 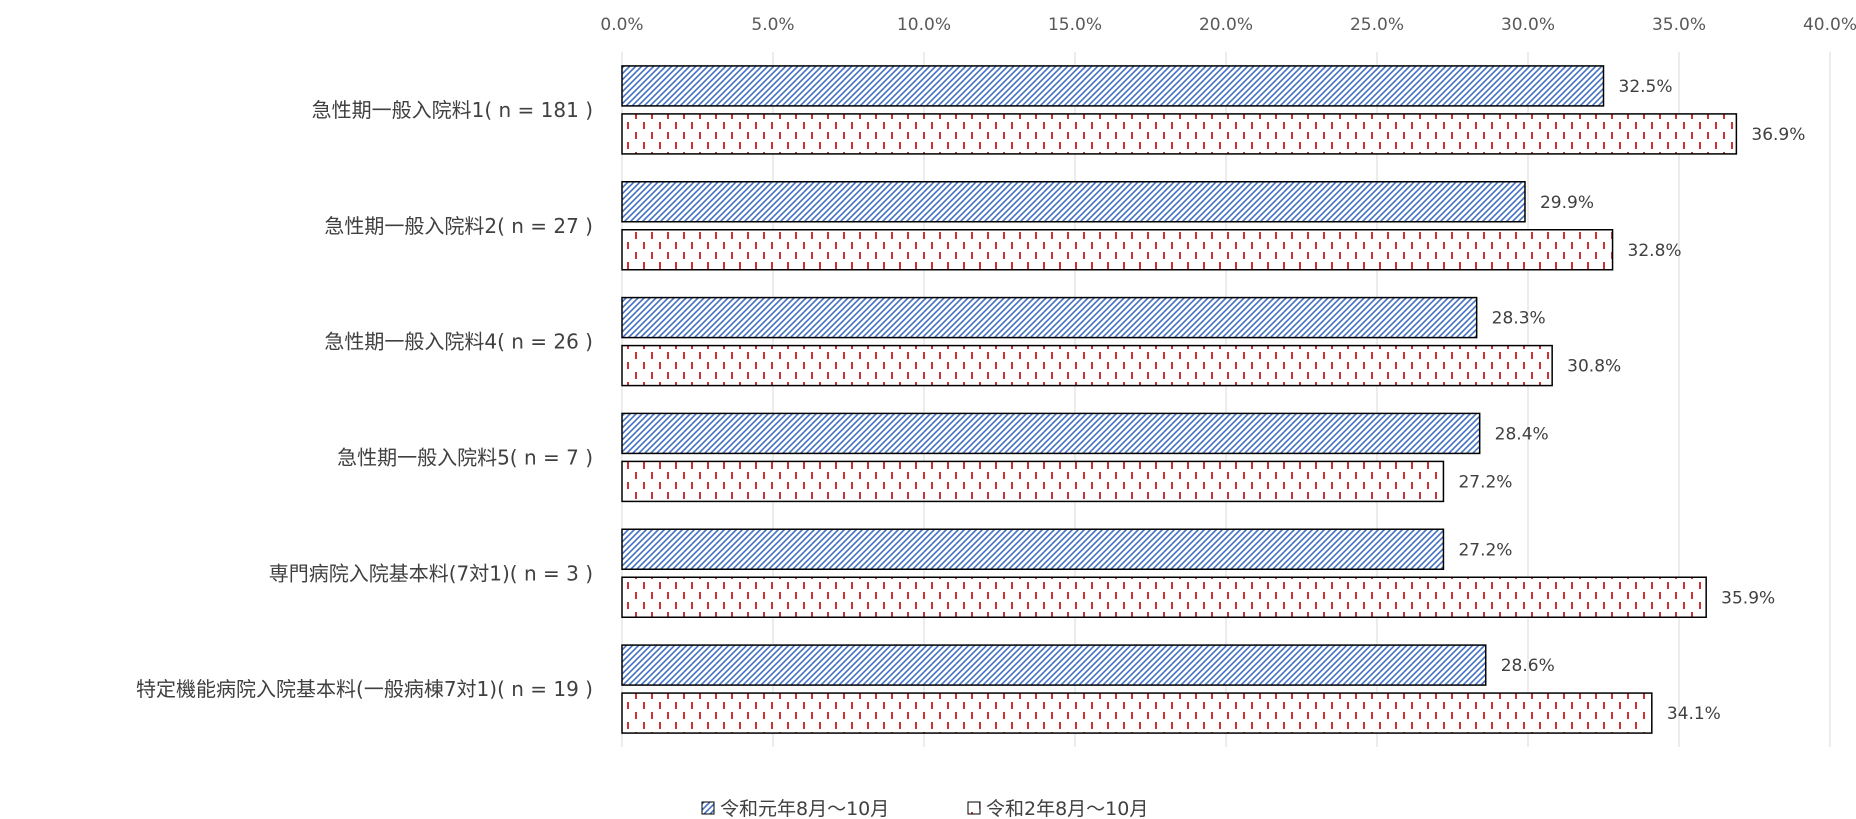 What do you see at coordinates (458, 342) in the screenshot?
I see `category-label: 急性期一般入院料4( n = 26 )` at bounding box center [458, 342].